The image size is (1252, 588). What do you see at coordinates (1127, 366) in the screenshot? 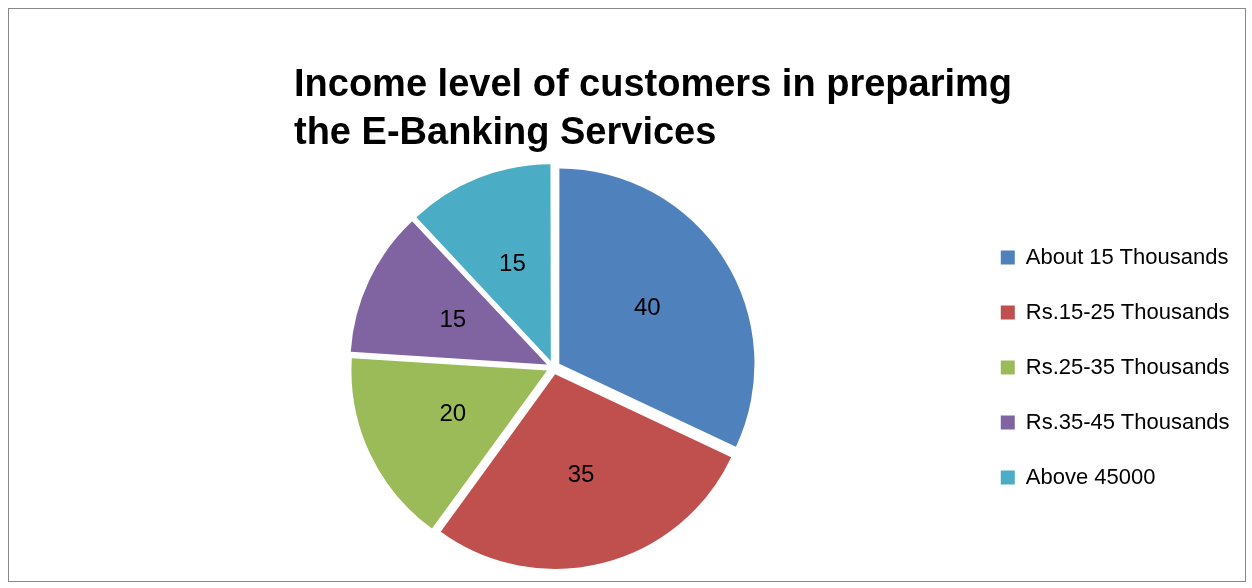
I see `legend-label: Rs.25-35 Thousands` at bounding box center [1127, 366].